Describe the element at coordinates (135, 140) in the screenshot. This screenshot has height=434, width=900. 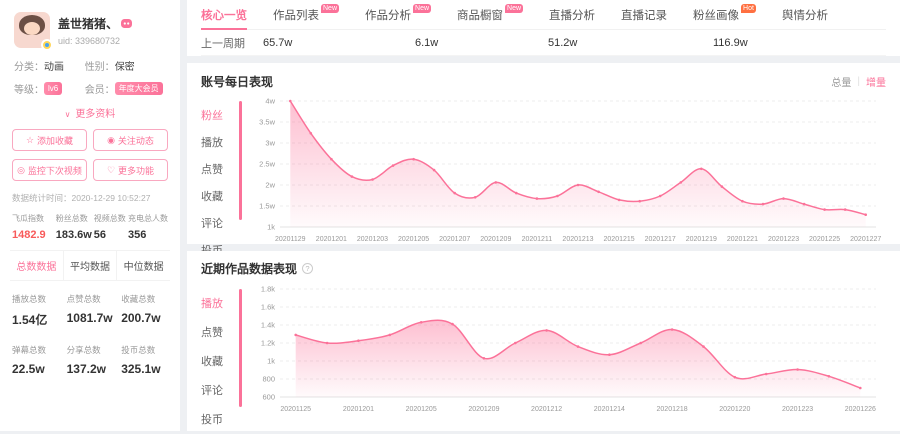
I see `button-label: 关注动态` at that location.